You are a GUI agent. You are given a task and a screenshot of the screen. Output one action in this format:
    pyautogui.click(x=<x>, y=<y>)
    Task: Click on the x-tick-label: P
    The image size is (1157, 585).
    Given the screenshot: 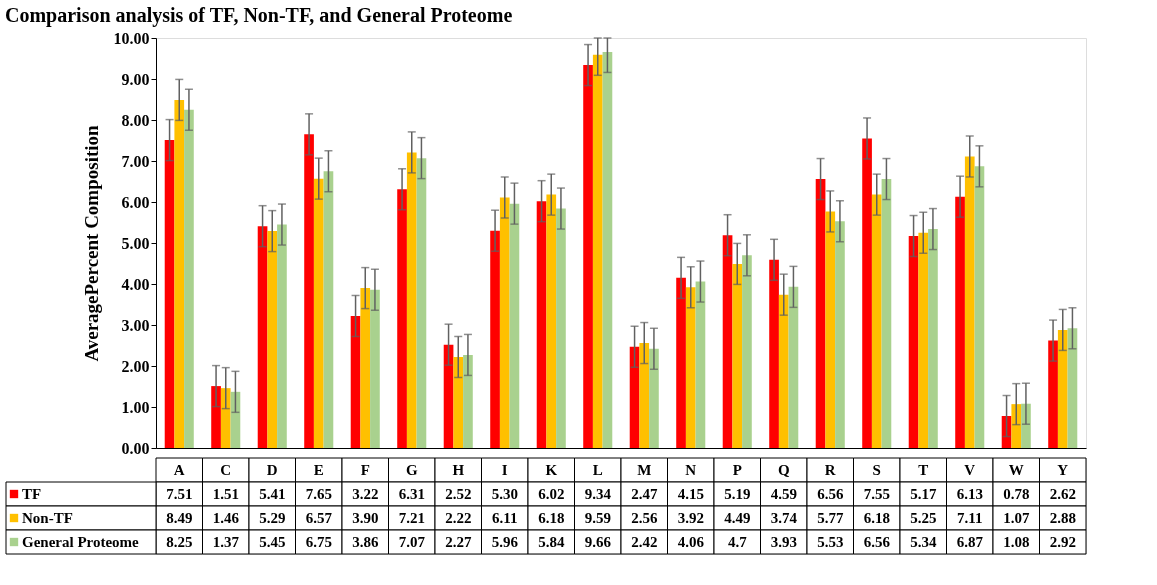 What is the action you would take?
    pyautogui.click(x=737, y=470)
    